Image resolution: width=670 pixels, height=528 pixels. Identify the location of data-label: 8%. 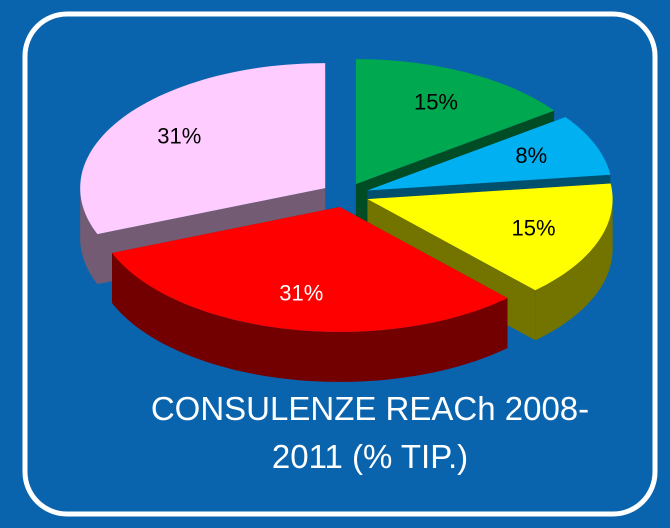
(531, 155).